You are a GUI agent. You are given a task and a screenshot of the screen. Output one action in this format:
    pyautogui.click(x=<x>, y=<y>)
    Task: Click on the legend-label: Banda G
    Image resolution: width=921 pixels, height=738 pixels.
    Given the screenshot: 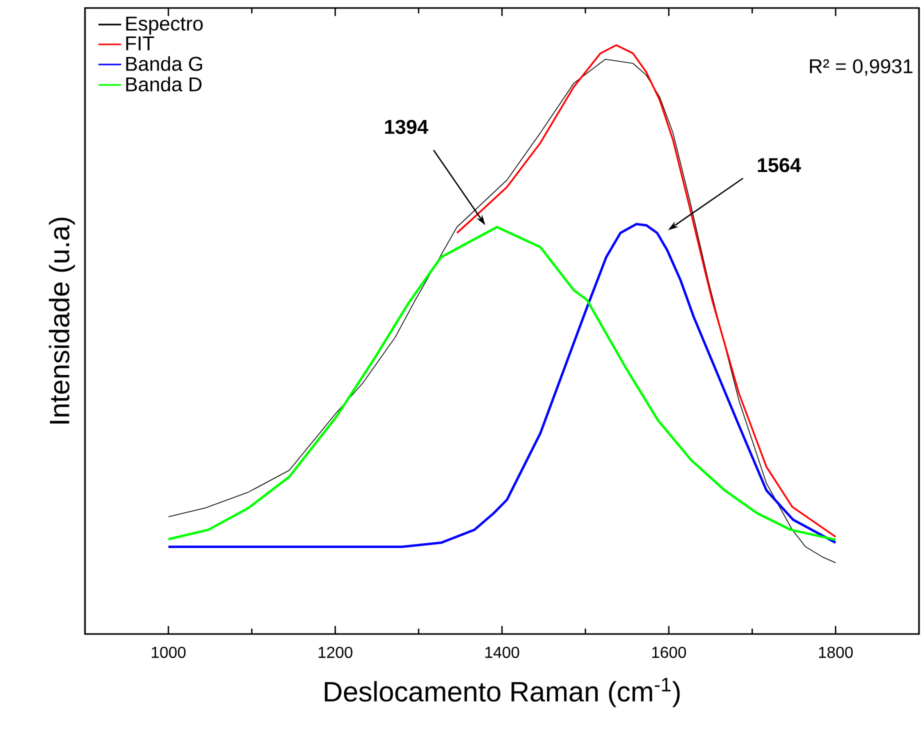 What is the action you would take?
    pyautogui.click(x=164, y=63)
    